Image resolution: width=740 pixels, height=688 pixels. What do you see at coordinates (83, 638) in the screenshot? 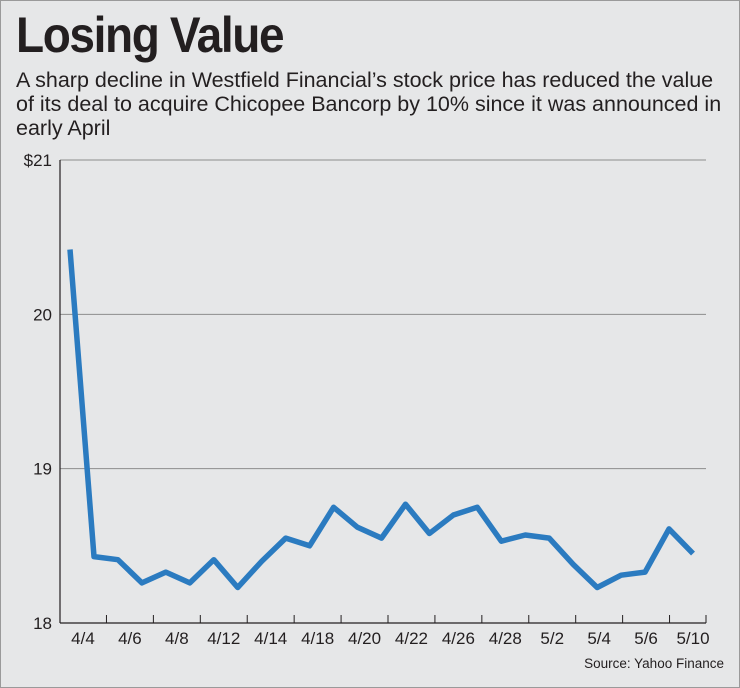
I see `x-tick-label: 4/4` at bounding box center [83, 638].